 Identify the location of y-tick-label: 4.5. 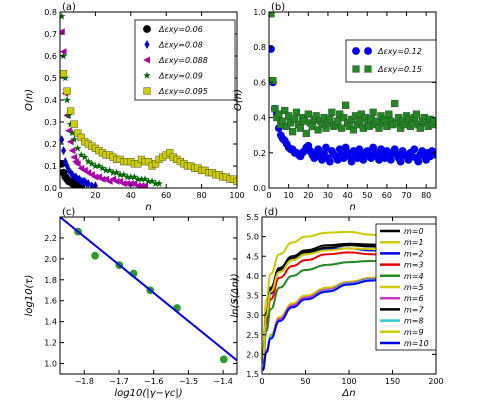
(252, 256).